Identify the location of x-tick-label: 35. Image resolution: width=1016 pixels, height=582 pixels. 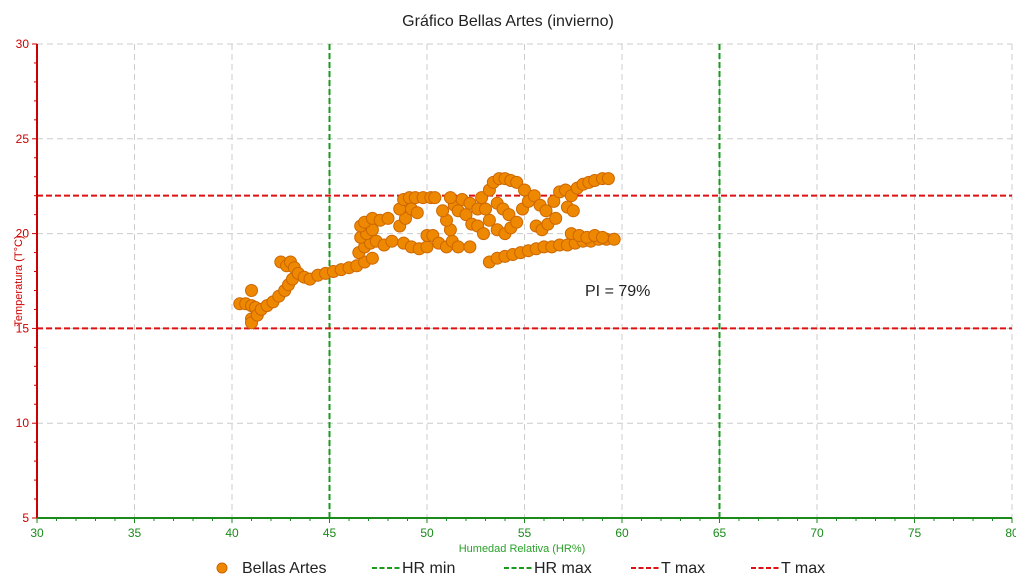
(135, 533).